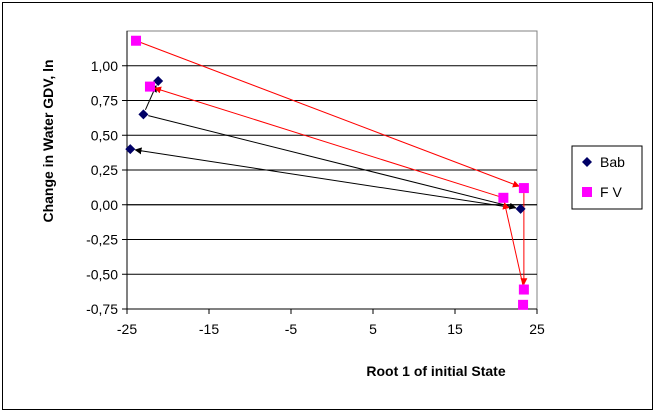 The image size is (657, 414). What do you see at coordinates (104, 205) in the screenshot?
I see `y-tick-label: 0,00` at bounding box center [104, 205].